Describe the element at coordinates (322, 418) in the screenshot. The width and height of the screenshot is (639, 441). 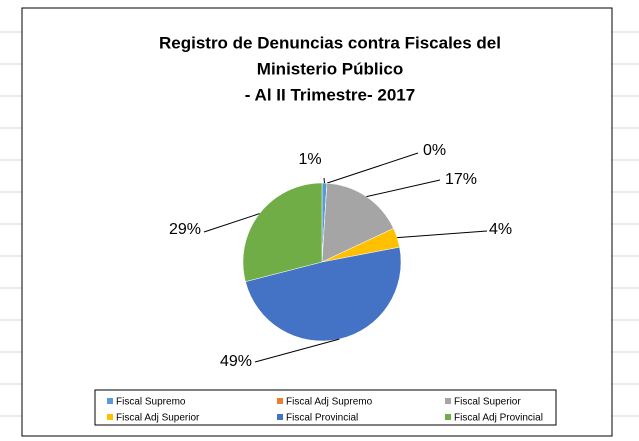
I see `legend-label: Fiscal Provincial` at that location.